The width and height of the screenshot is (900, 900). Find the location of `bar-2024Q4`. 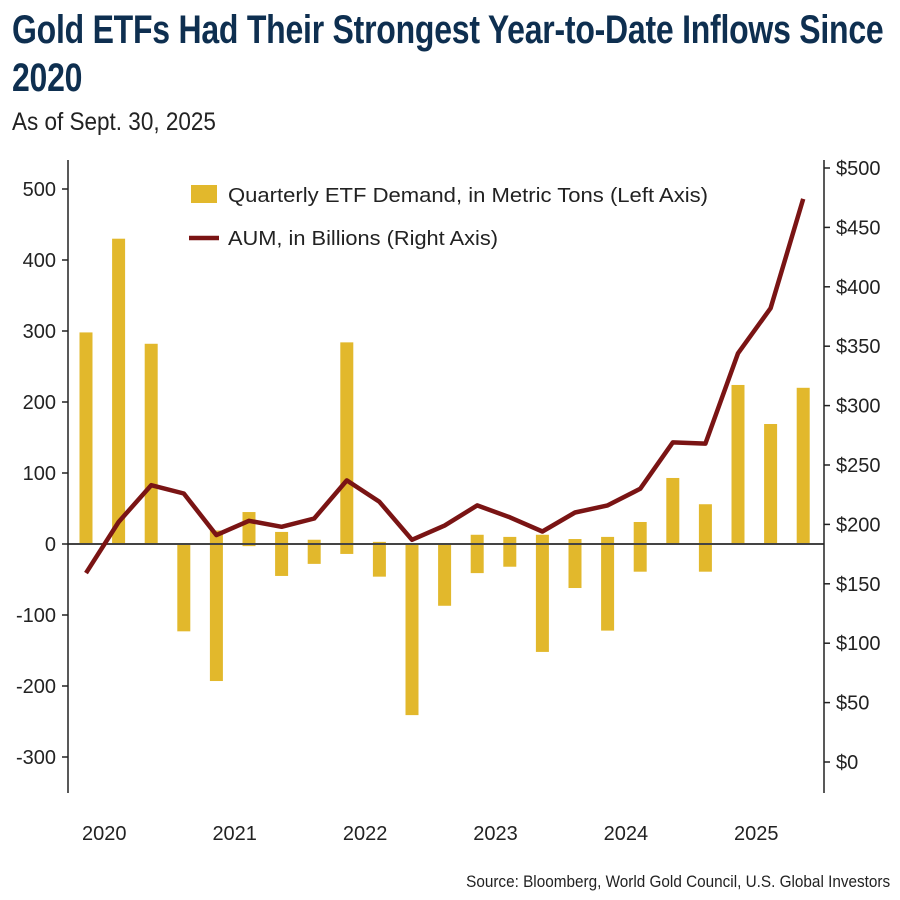

bar-2024Q4 is located at coordinates (705, 538).